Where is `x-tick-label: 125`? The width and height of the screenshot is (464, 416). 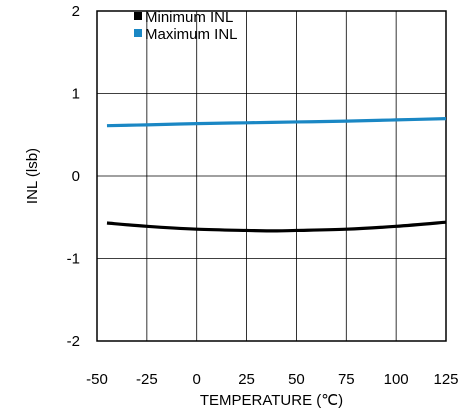
x-tick-label: 125 is located at coordinates (445, 379).